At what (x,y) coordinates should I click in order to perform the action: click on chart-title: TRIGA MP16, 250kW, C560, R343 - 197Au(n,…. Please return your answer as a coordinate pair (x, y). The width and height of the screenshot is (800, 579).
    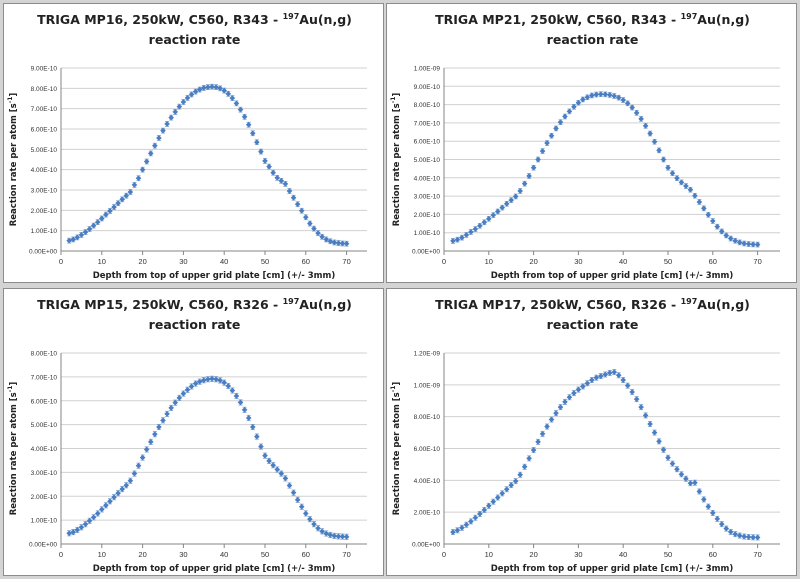
    Looking at the image, I should click on (194, 19).